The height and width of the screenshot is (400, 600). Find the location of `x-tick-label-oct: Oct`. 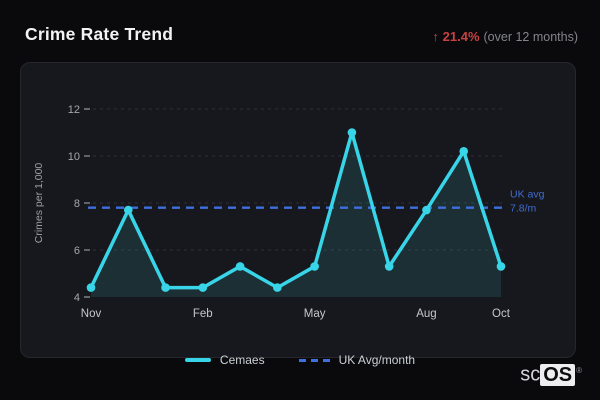

x-tick-label-oct: Oct is located at coordinates (501, 314).